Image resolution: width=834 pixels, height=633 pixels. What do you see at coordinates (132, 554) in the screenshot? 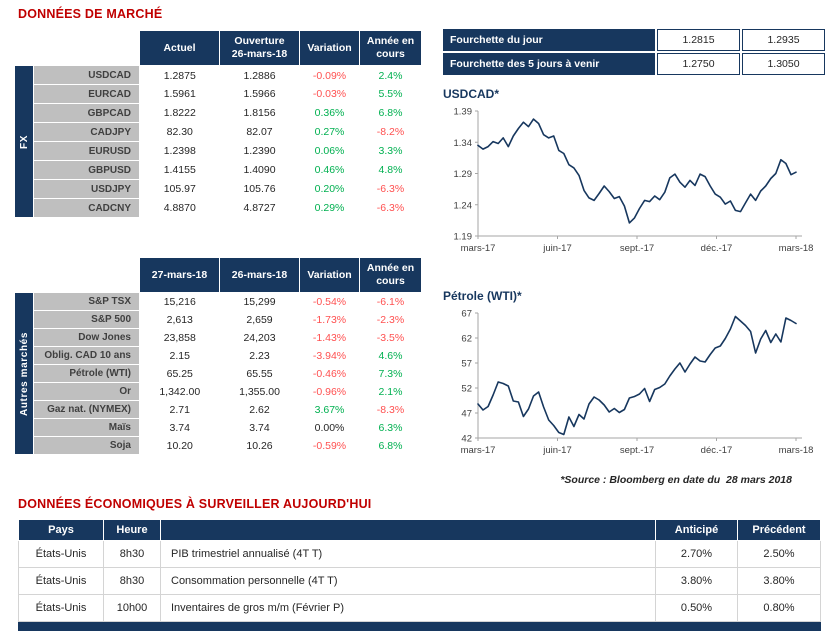
I see `time-cell: 8h30` at bounding box center [132, 554].